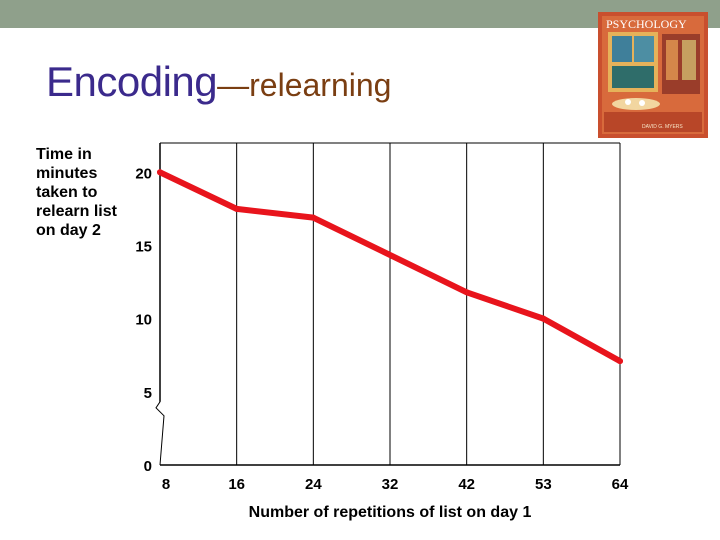  What do you see at coordinates (304, 85) in the screenshot?
I see `title-sub: —relearning` at bounding box center [304, 85].